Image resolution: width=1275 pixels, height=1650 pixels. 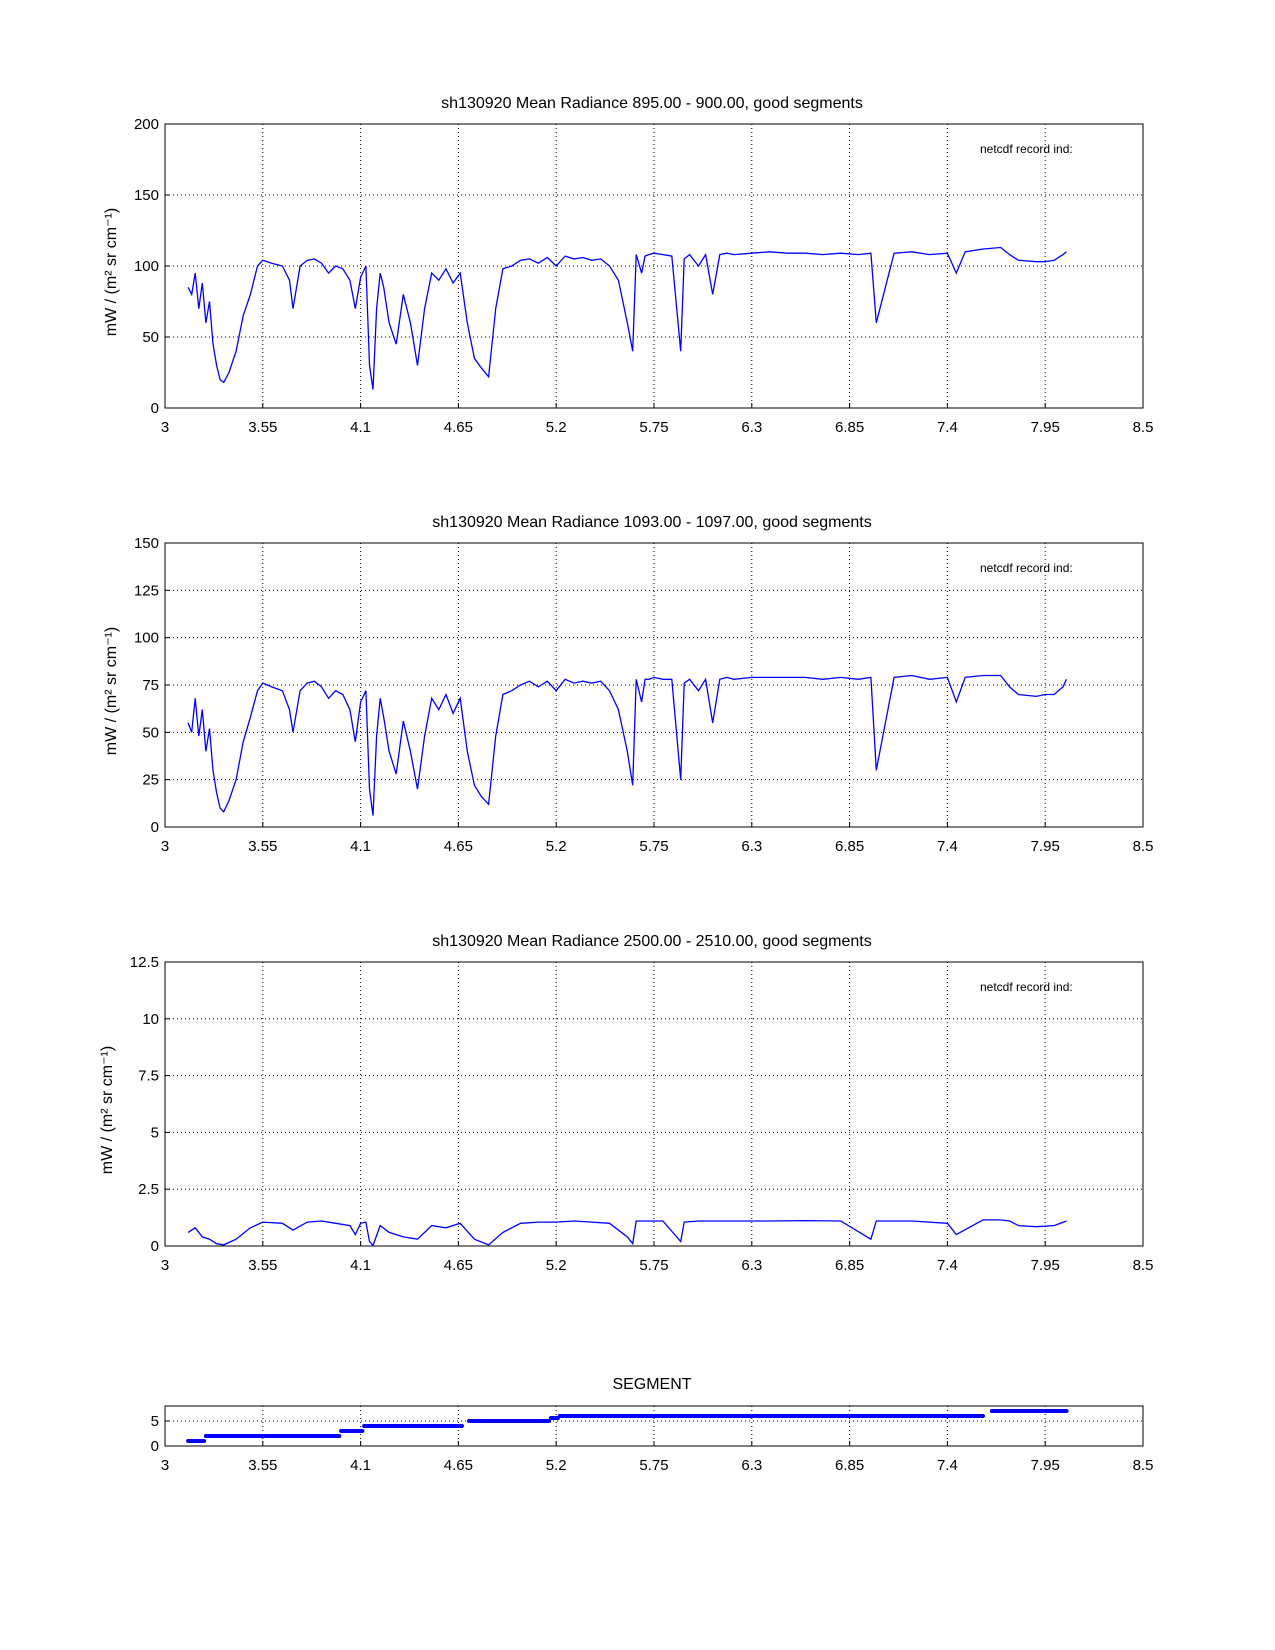 I want to click on panel-2-ytick-label: 75, so click(x=150, y=685).